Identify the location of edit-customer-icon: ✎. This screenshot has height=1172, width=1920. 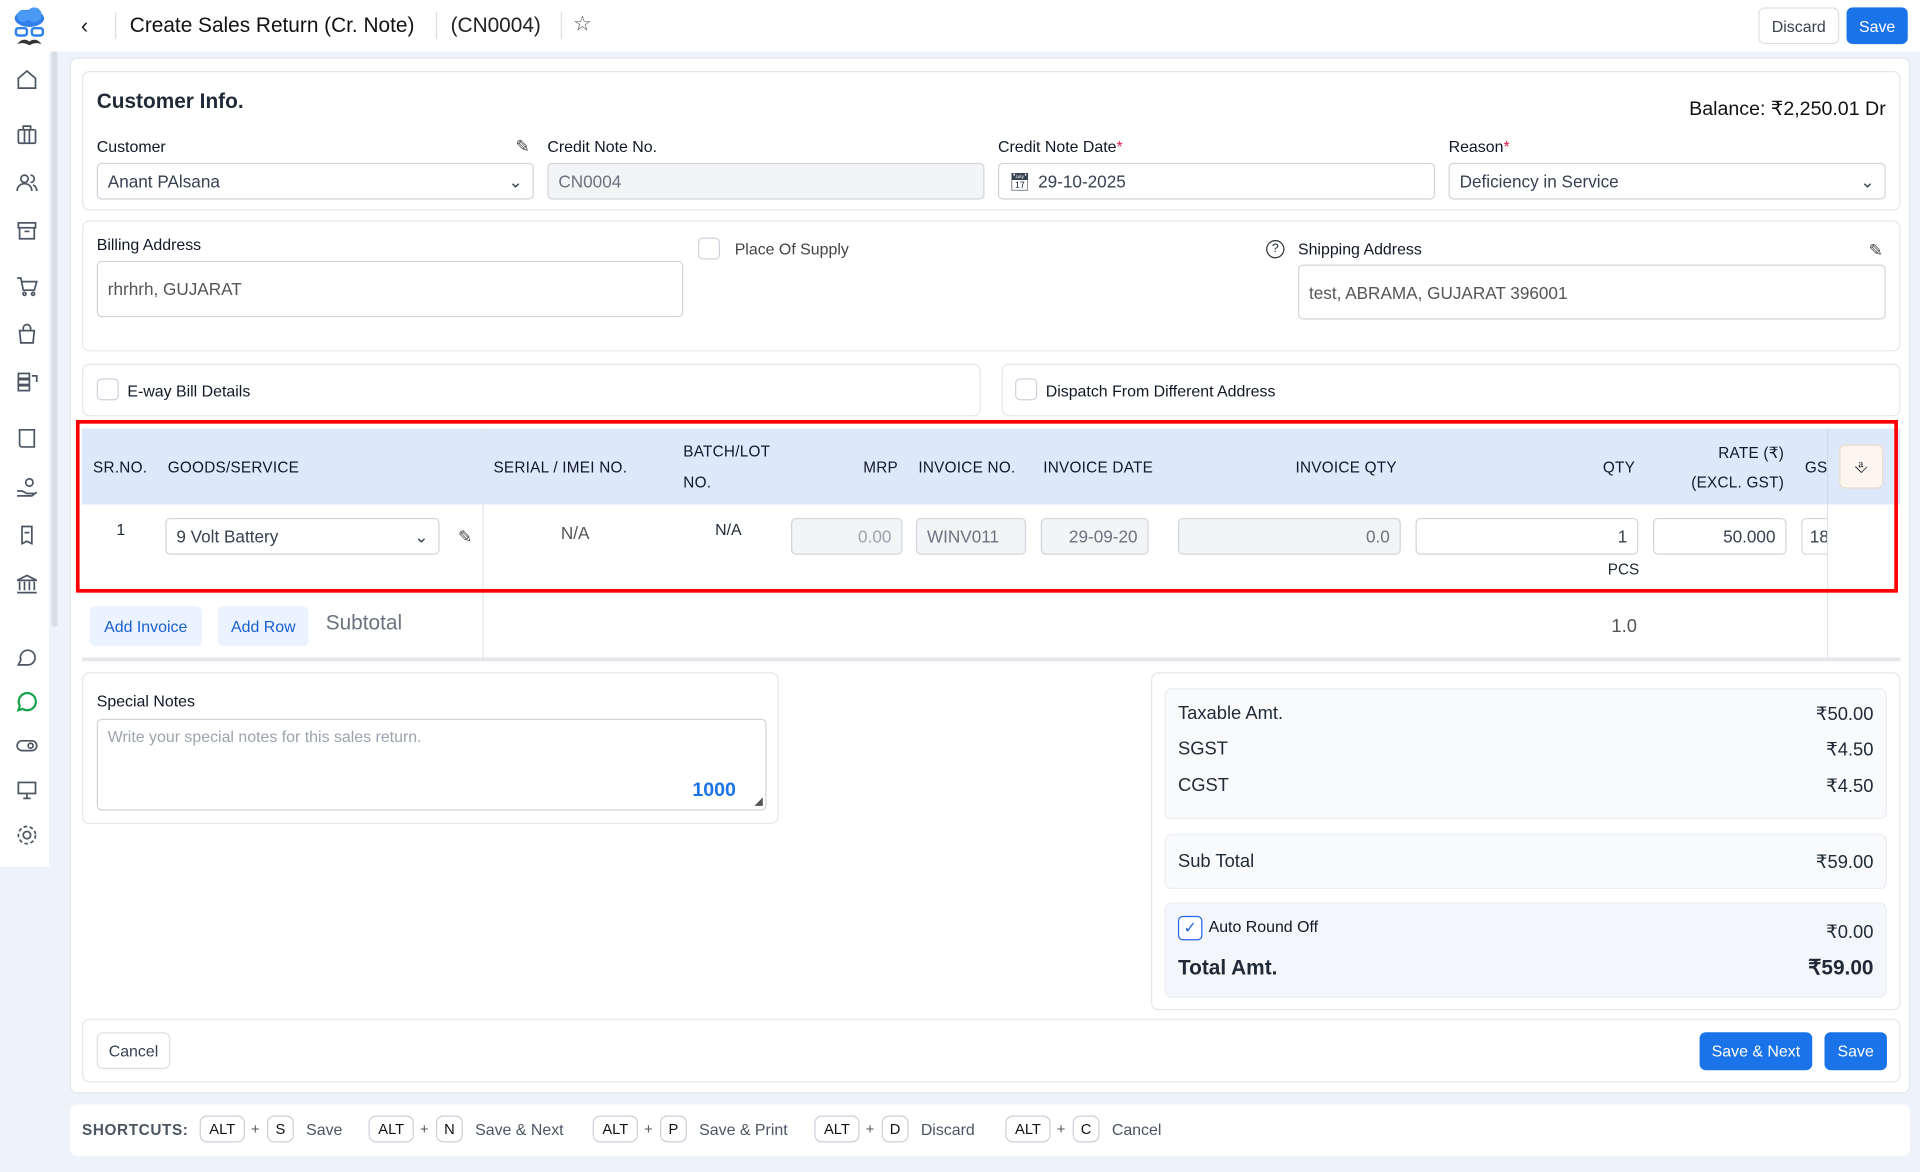
(522, 145).